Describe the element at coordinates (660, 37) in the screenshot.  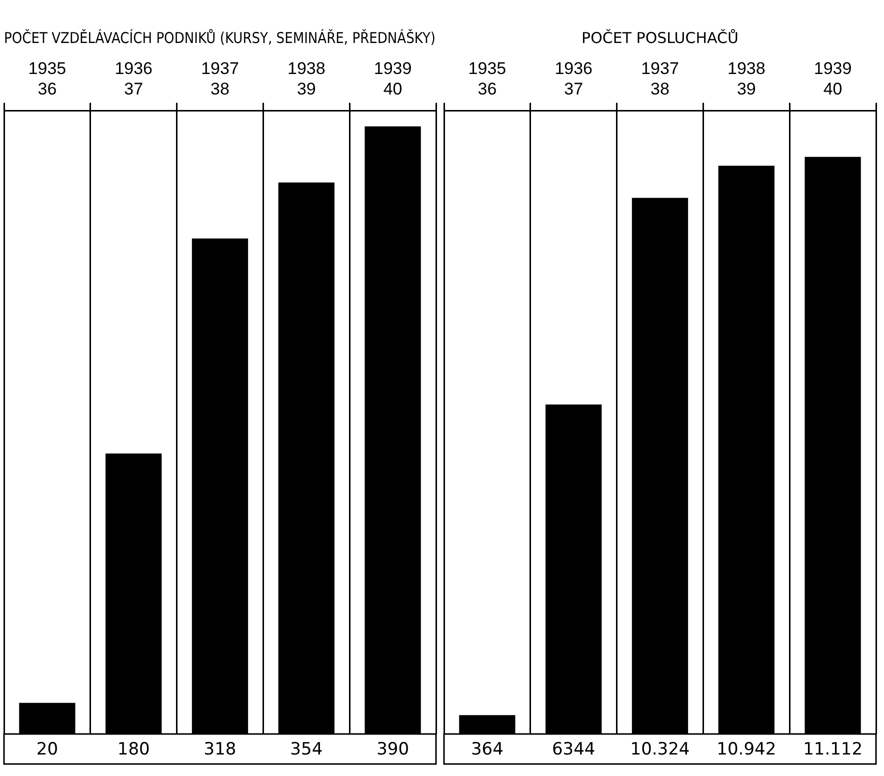
I see `chart-title: POČET POSLUCHAČŮ` at that location.